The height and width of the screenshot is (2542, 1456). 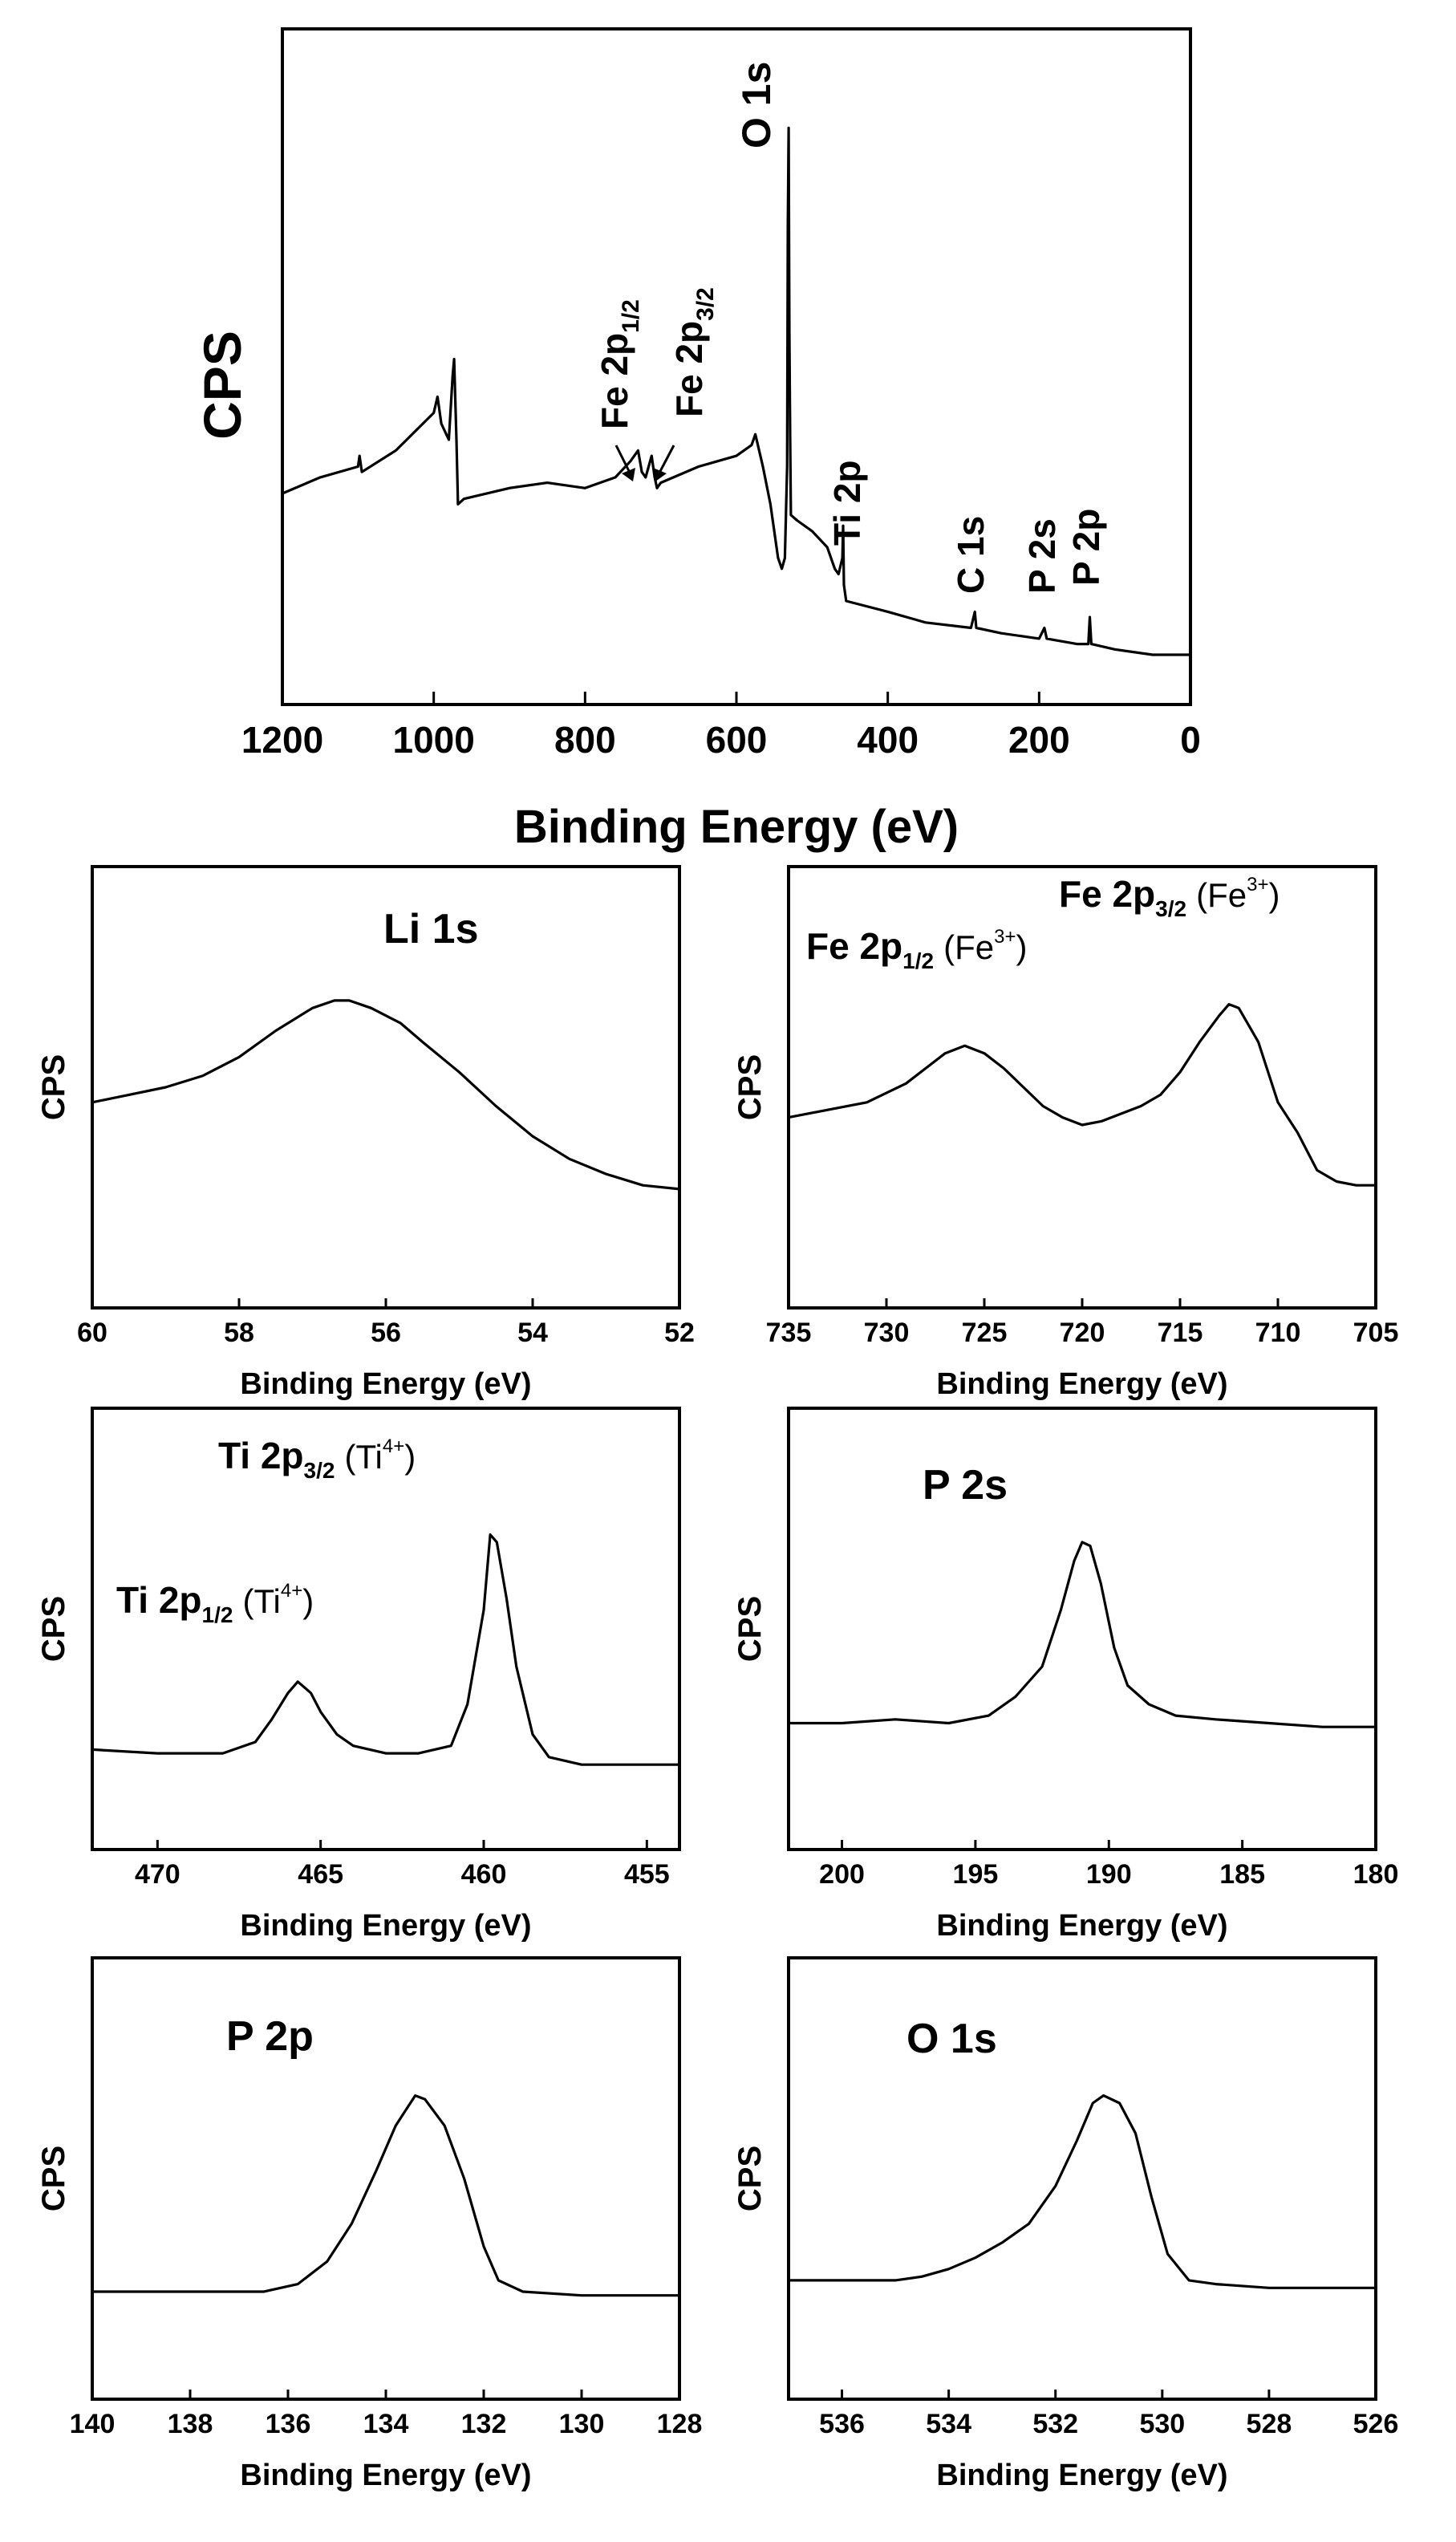 I want to click on p2p-plot-frame, so click(x=386, y=2178).